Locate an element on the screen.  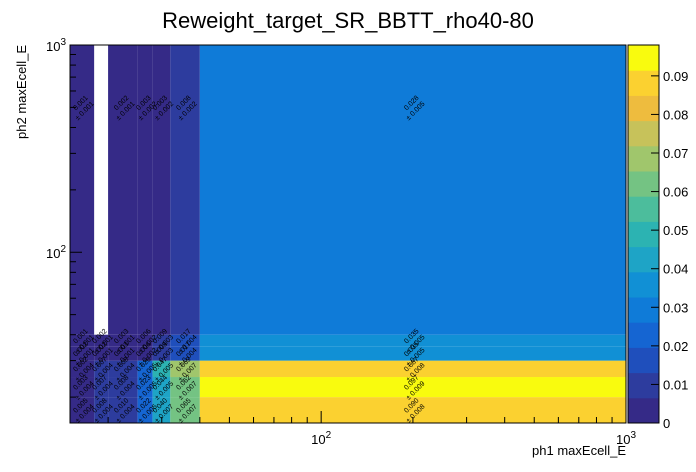
palette-tick-label: 0.04 is located at coordinates (675, 269).